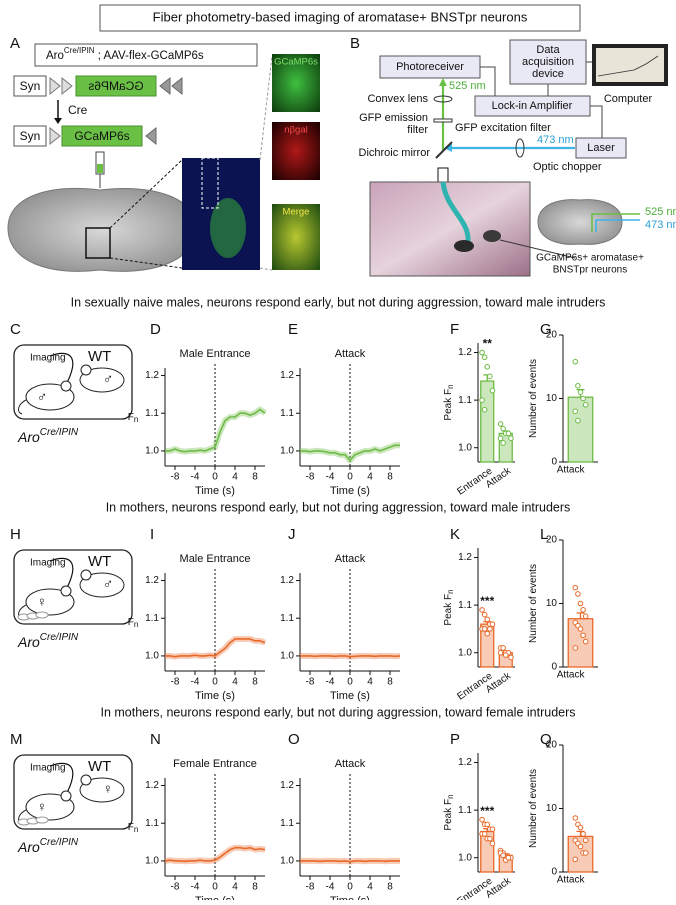 Image resolution: width=676 pixels, height=905 pixels. Describe the element at coordinates (79, 50) in the screenshot. I see `construct-sup: Cre/IPIN` at that location.